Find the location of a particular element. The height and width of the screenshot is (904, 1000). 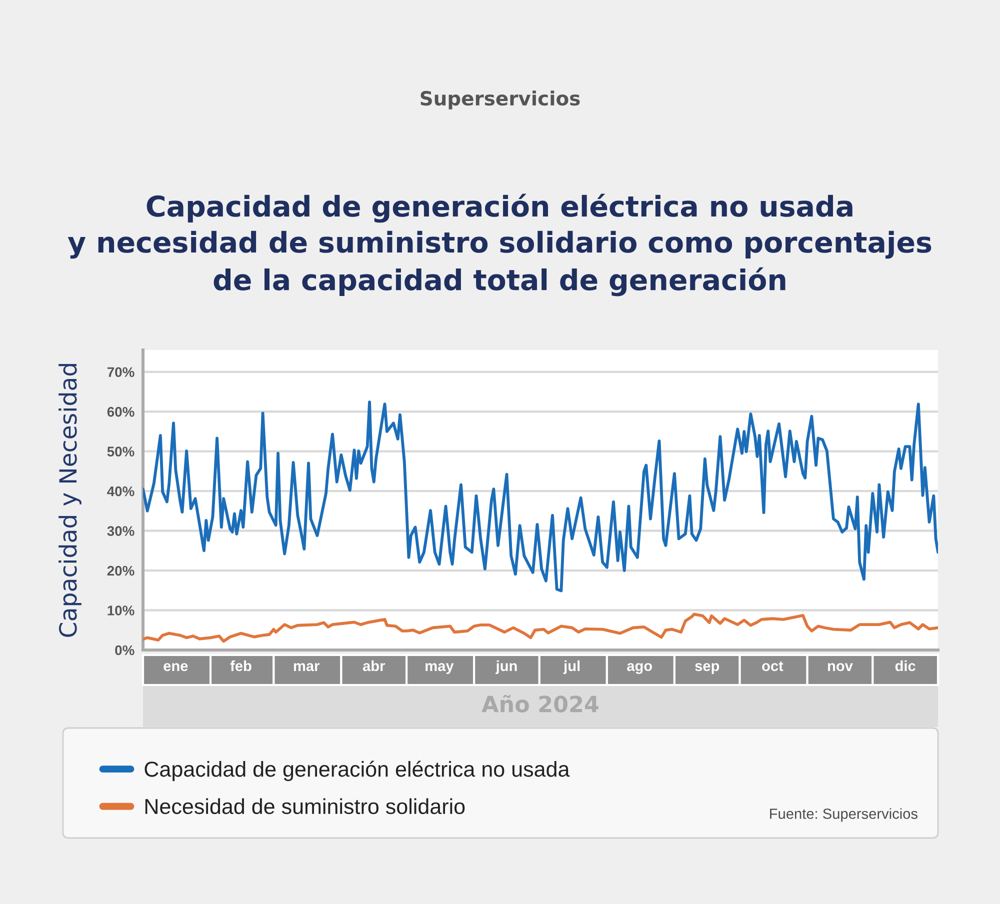

source-note: Fuente: Superservicios is located at coordinates (844, 815).